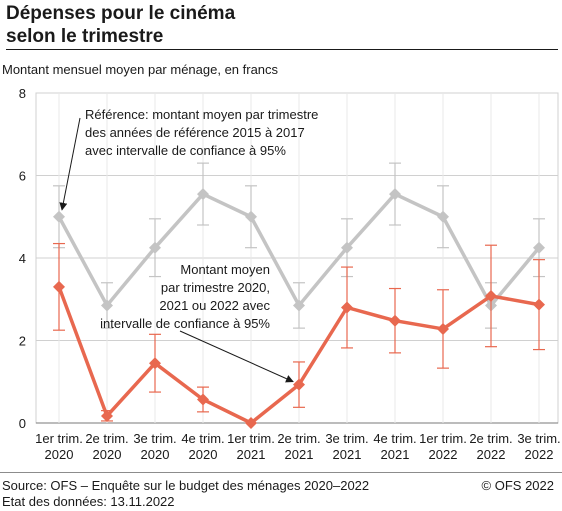  Describe the element at coordinates (201, 114) in the screenshot. I see `annotation-reference-text: Référence: montant moyen par trimestre` at that location.